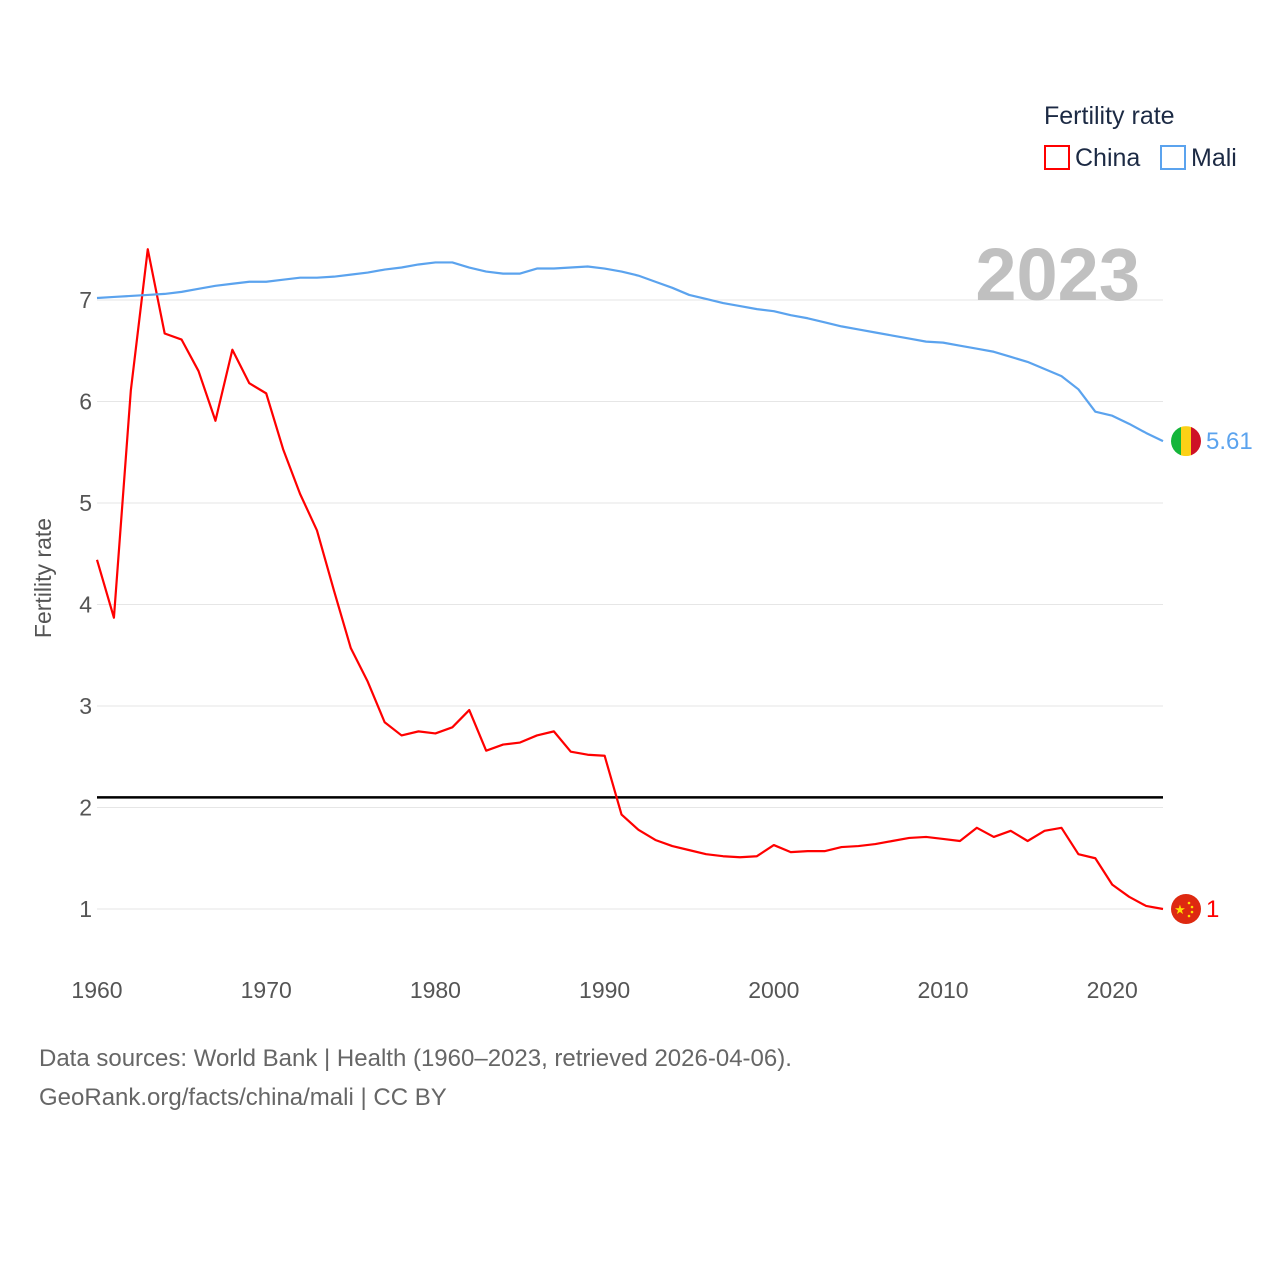 Image resolution: width=1280 pixels, height=1280 pixels. Describe the element at coordinates (604, 990) in the screenshot. I see `x-tick-label: 1990` at that location.